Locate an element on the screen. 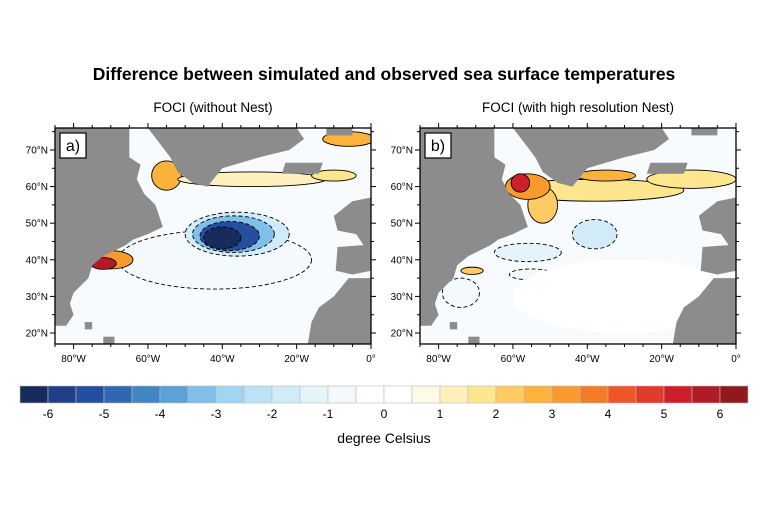 The height and width of the screenshot is (512, 768). colorbar-tick-label: 2 is located at coordinates (496, 414).